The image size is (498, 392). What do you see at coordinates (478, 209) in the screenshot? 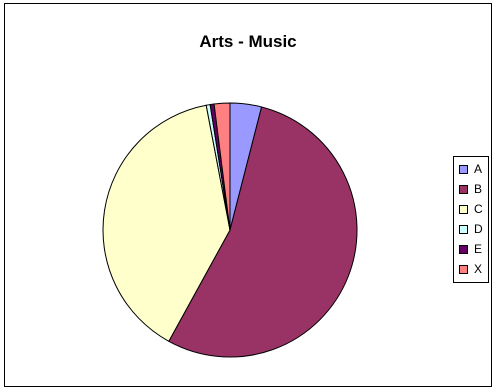
I see `legend-label: C` at bounding box center [478, 209].